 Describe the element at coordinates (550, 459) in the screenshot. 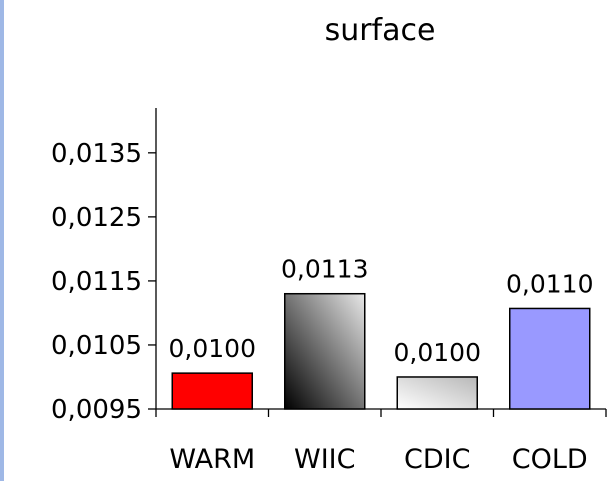

I see `category-label-cold: COLD` at that location.